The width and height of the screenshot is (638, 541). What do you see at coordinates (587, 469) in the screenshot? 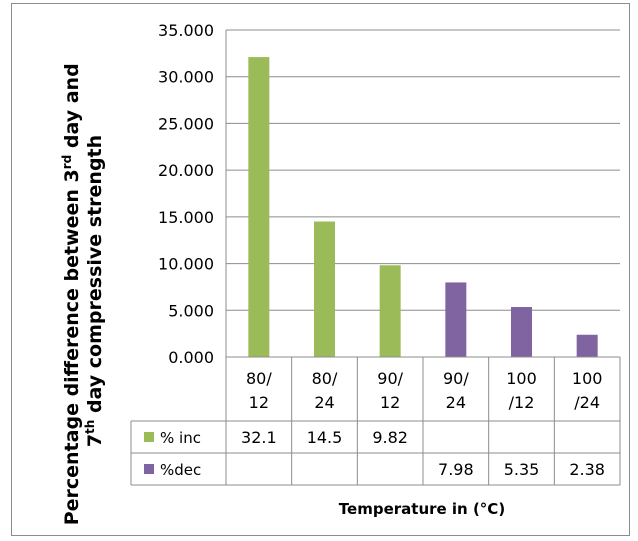
I see `data-label: 2.38` at bounding box center [587, 469].